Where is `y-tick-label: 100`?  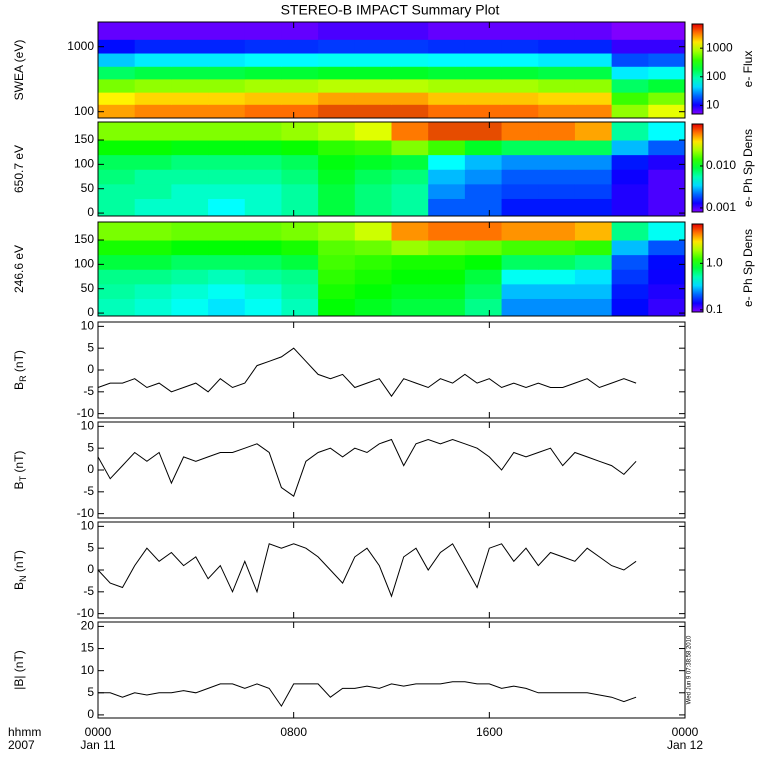 y-tick-label: 100 is located at coordinates (84, 111).